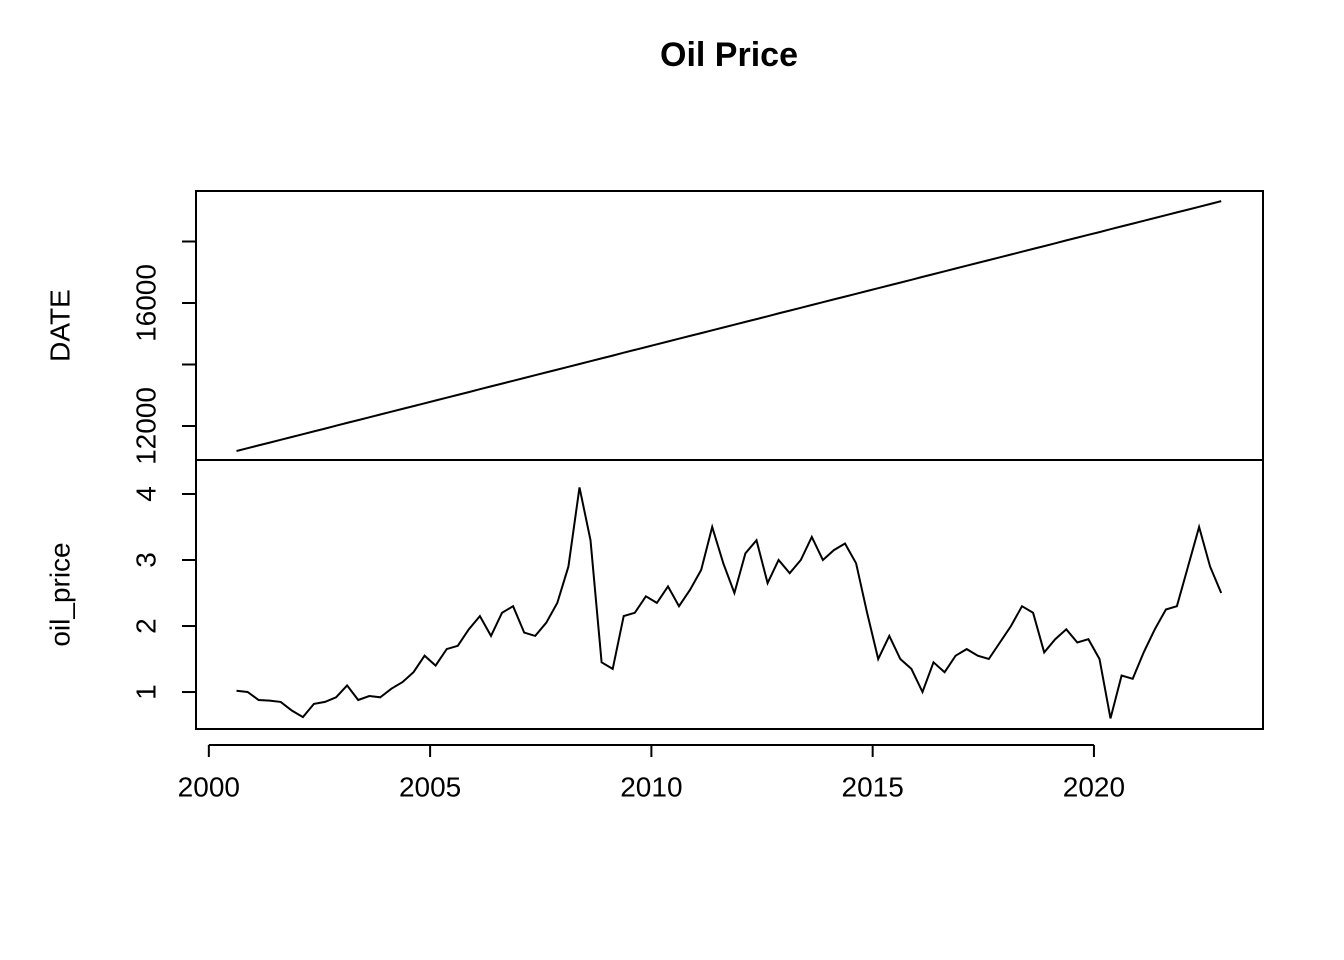 The image size is (1344, 960). What do you see at coordinates (873, 786) in the screenshot?
I see `x-tick-label: 2015` at bounding box center [873, 786].